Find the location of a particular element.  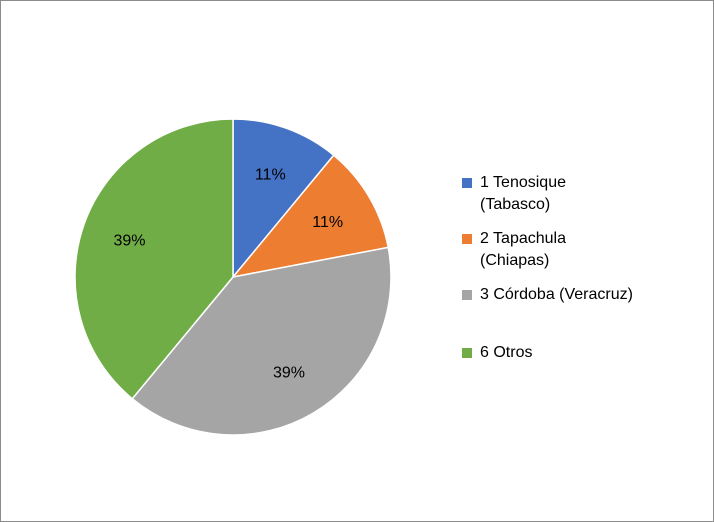

legend-item-tenosique: 1 Tenosique (Tabasco) is located at coordinates (514, 194).